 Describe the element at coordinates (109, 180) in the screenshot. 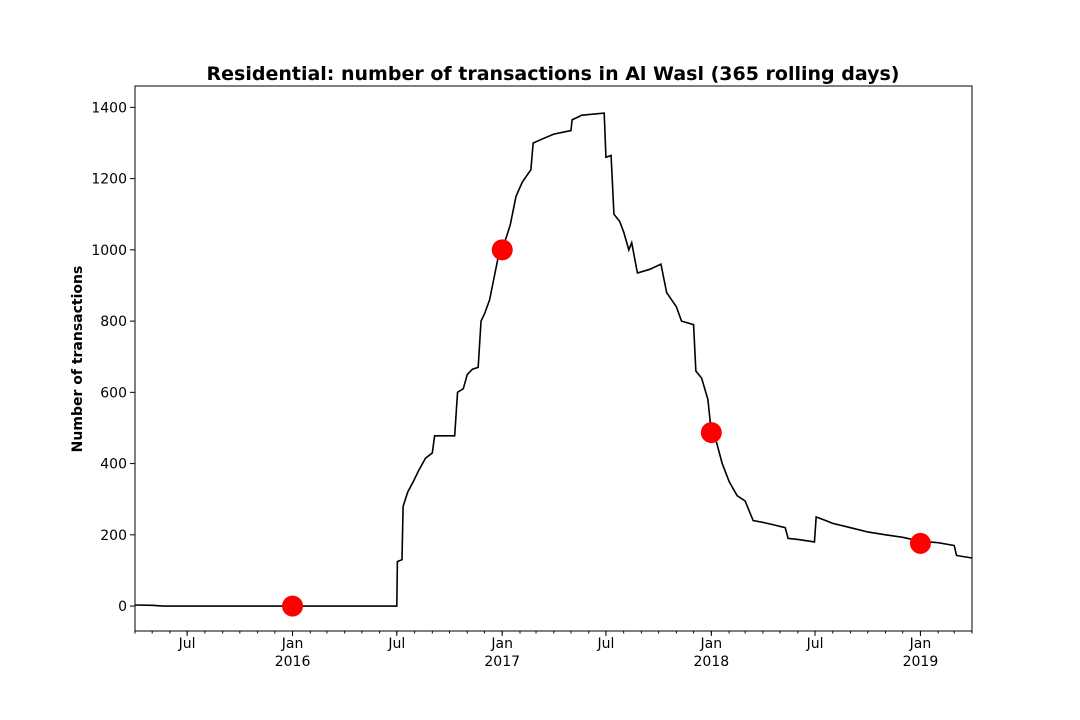

I see `y-tick-label: 1200` at that location.